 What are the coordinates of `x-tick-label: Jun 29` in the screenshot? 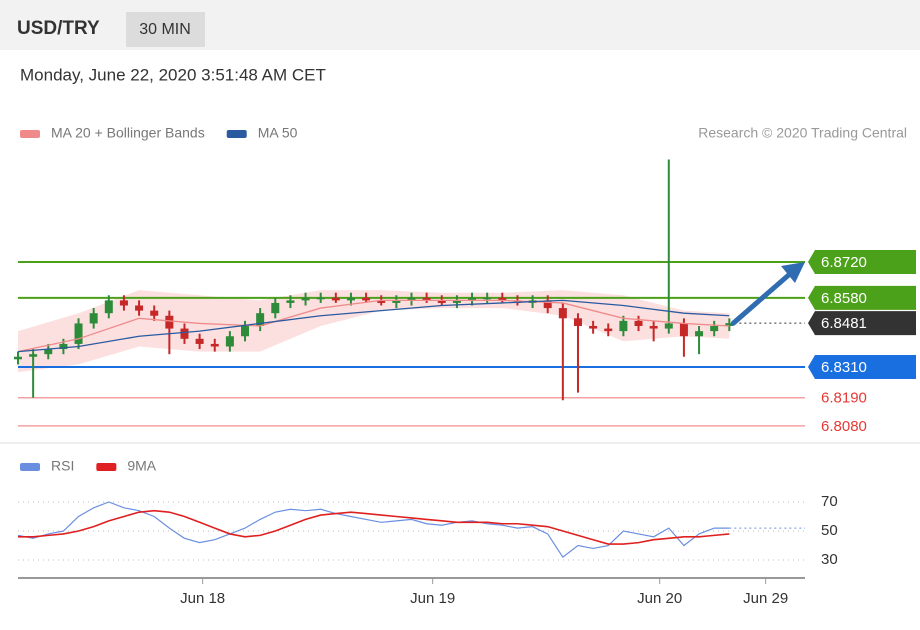 It's located at (765, 598).